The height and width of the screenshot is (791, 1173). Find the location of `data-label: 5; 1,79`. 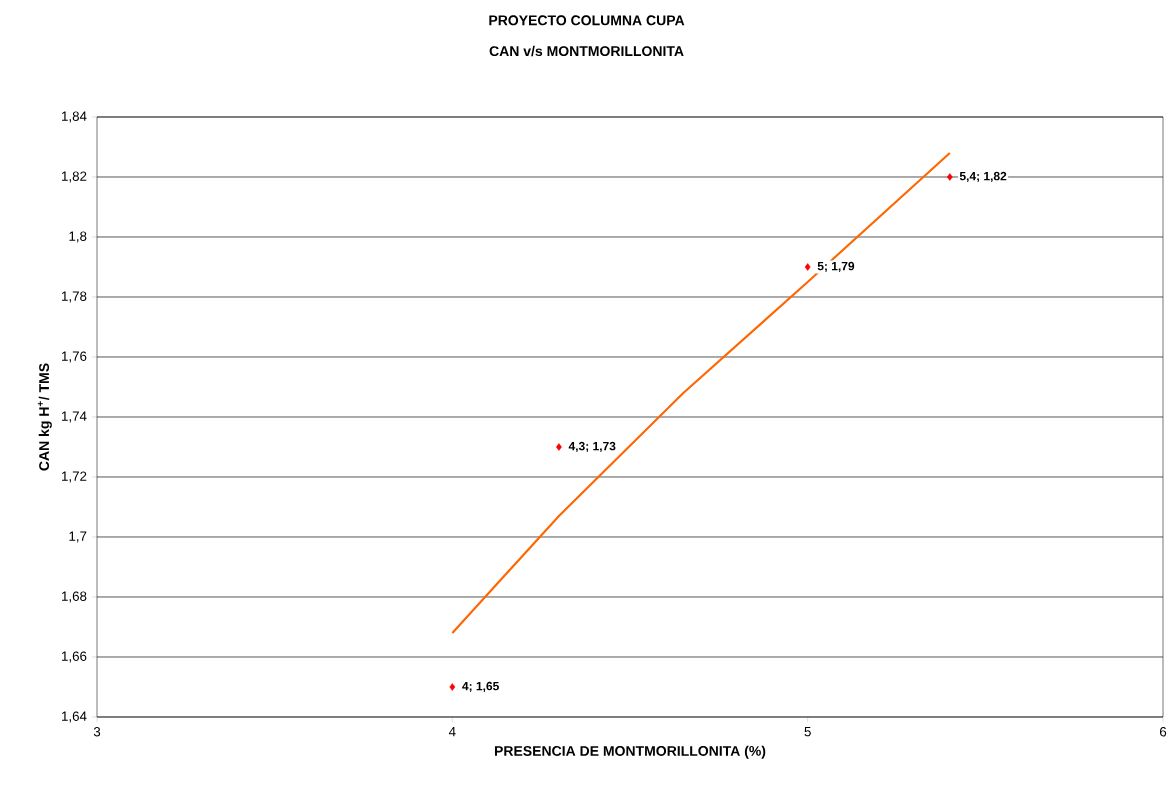

data-label: 5; 1,79 is located at coordinates (836, 267).